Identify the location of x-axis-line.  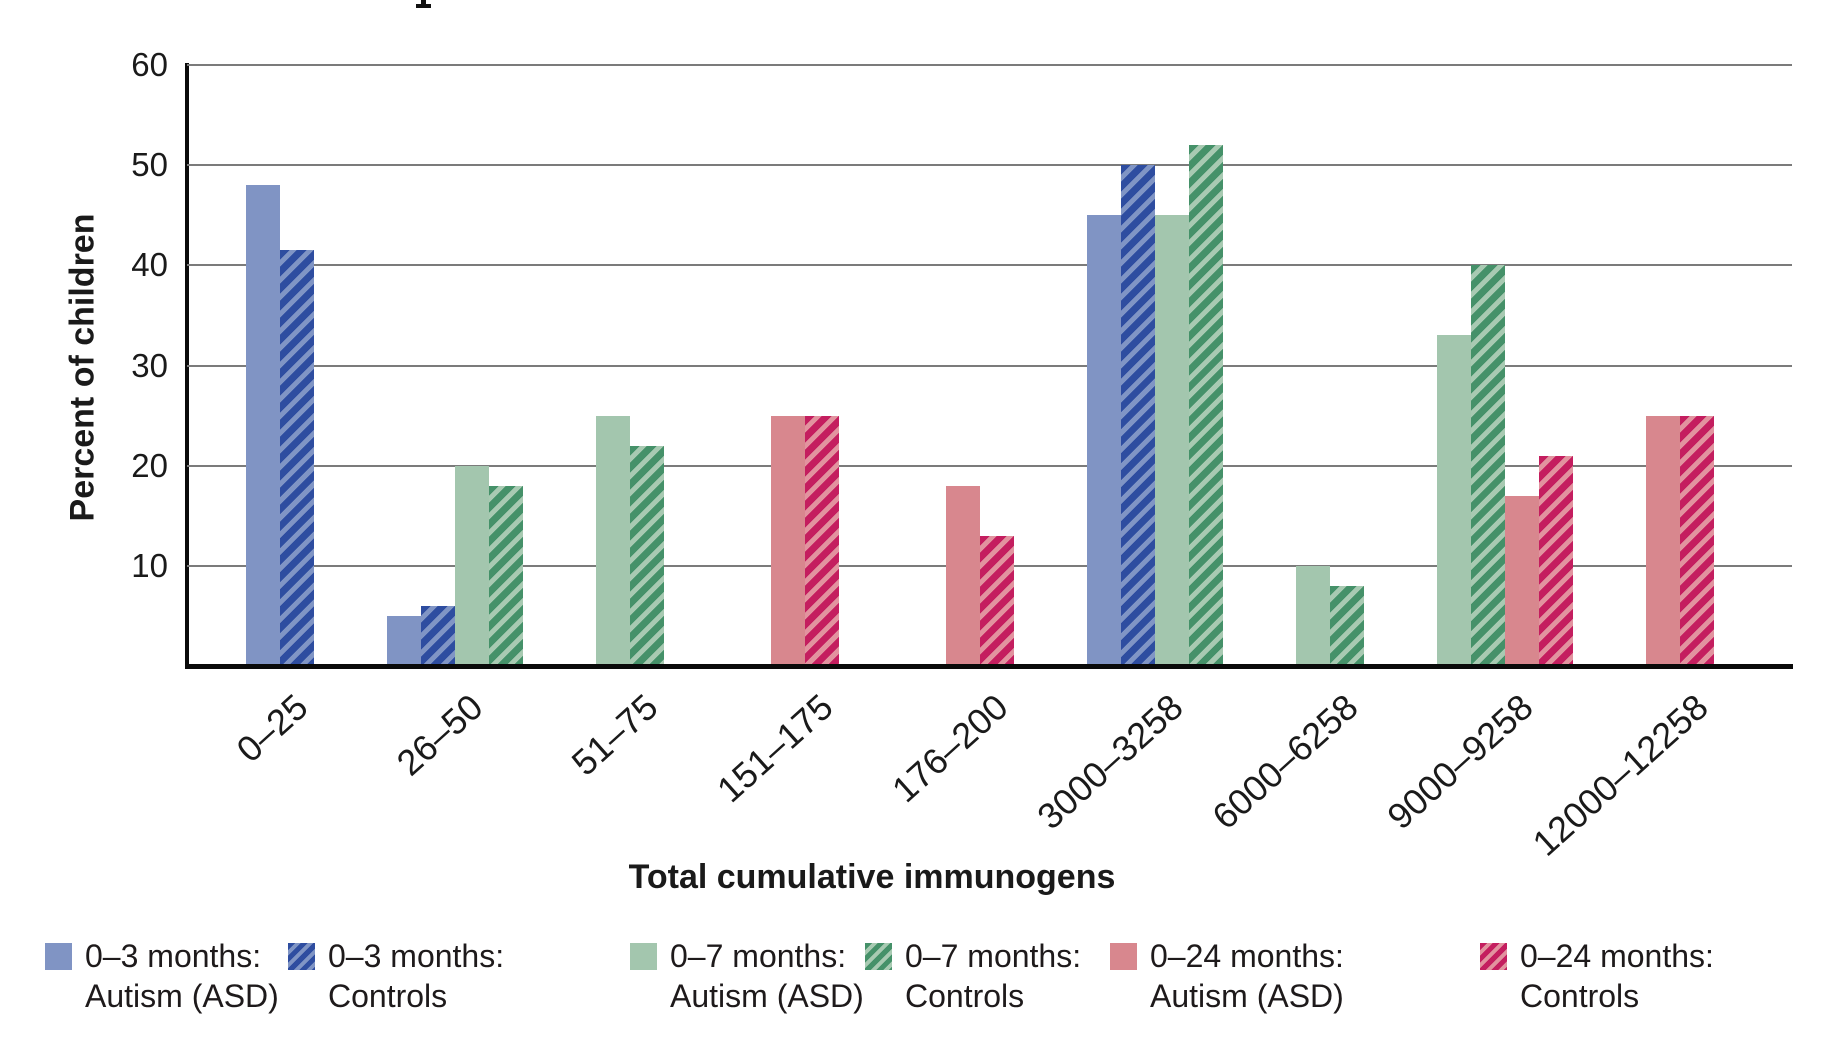
(989, 666).